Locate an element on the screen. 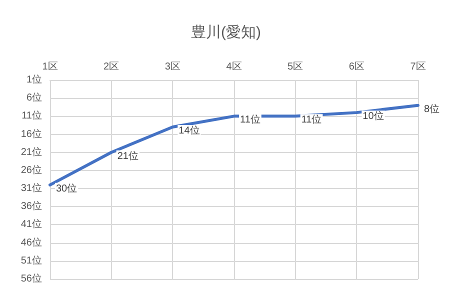 The image size is (452, 303). x-tick-label: 1区 is located at coordinates (50, 67).